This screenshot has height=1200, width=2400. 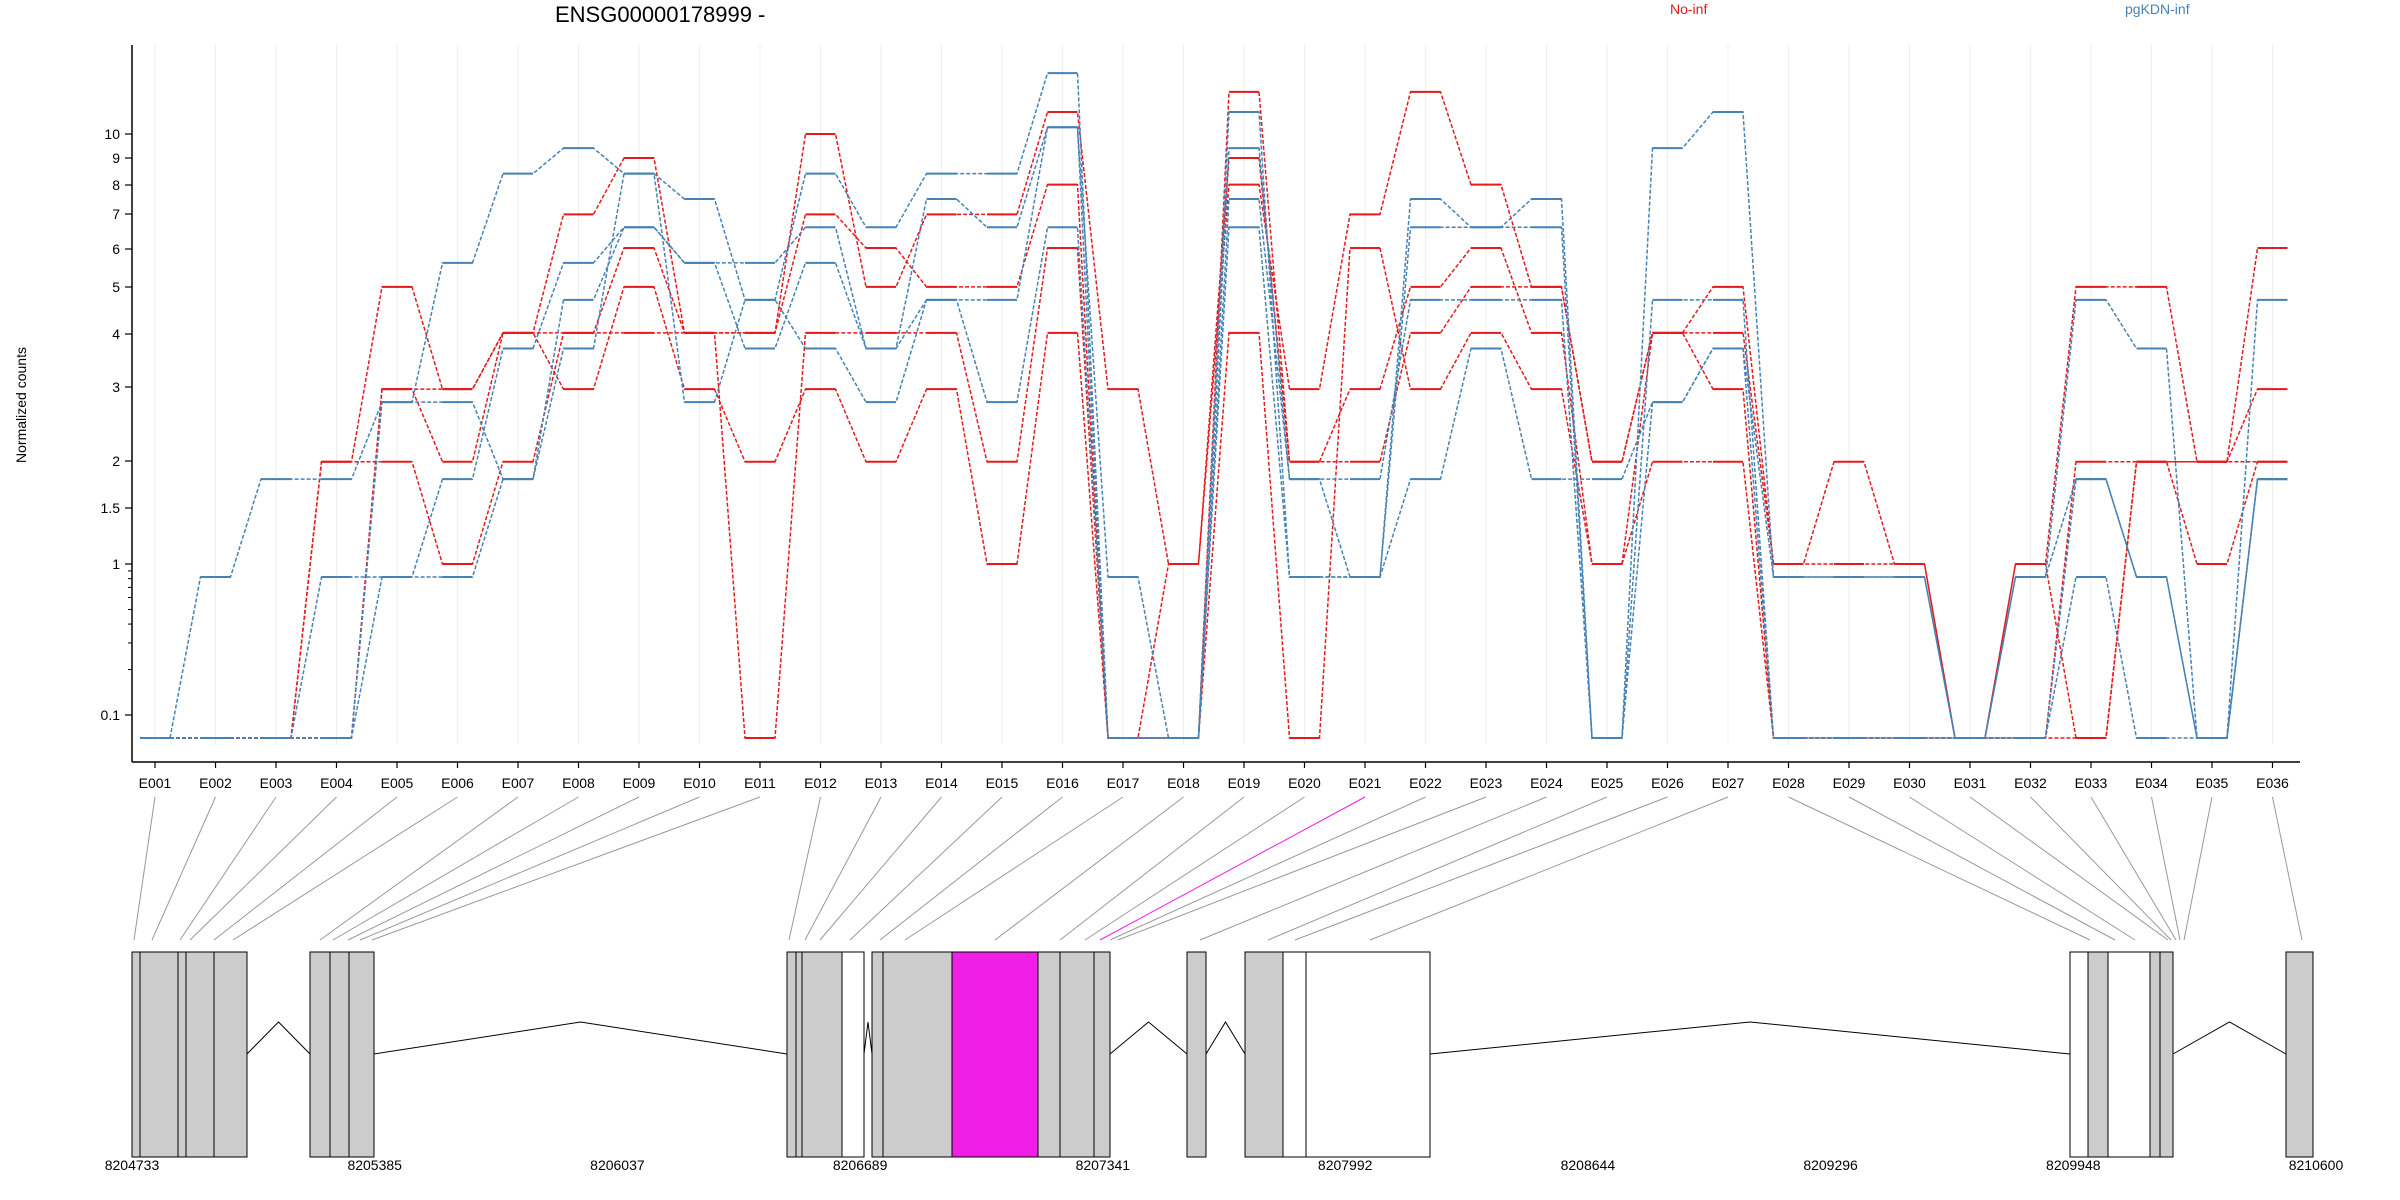 I want to click on y-tick-label: 3, so click(x=116, y=387).